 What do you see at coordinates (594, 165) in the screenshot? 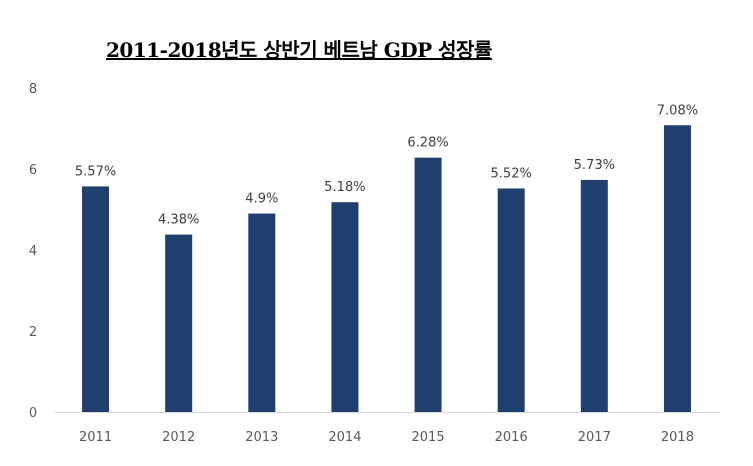
I see `data-label: 5.73%` at bounding box center [594, 165].